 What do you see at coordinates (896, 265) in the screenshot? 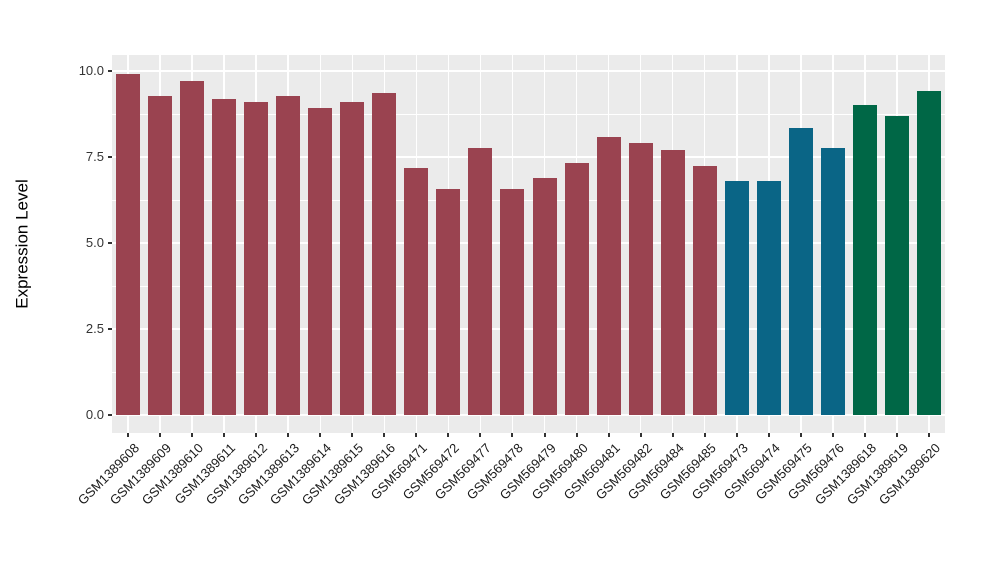
I see `bar-GSM1389619` at bounding box center [896, 265].